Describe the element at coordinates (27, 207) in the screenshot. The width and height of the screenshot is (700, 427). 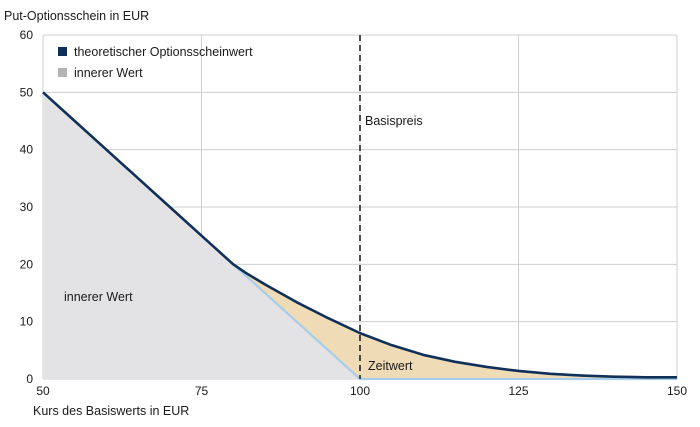
I see `y-tick-label: 30` at that location.